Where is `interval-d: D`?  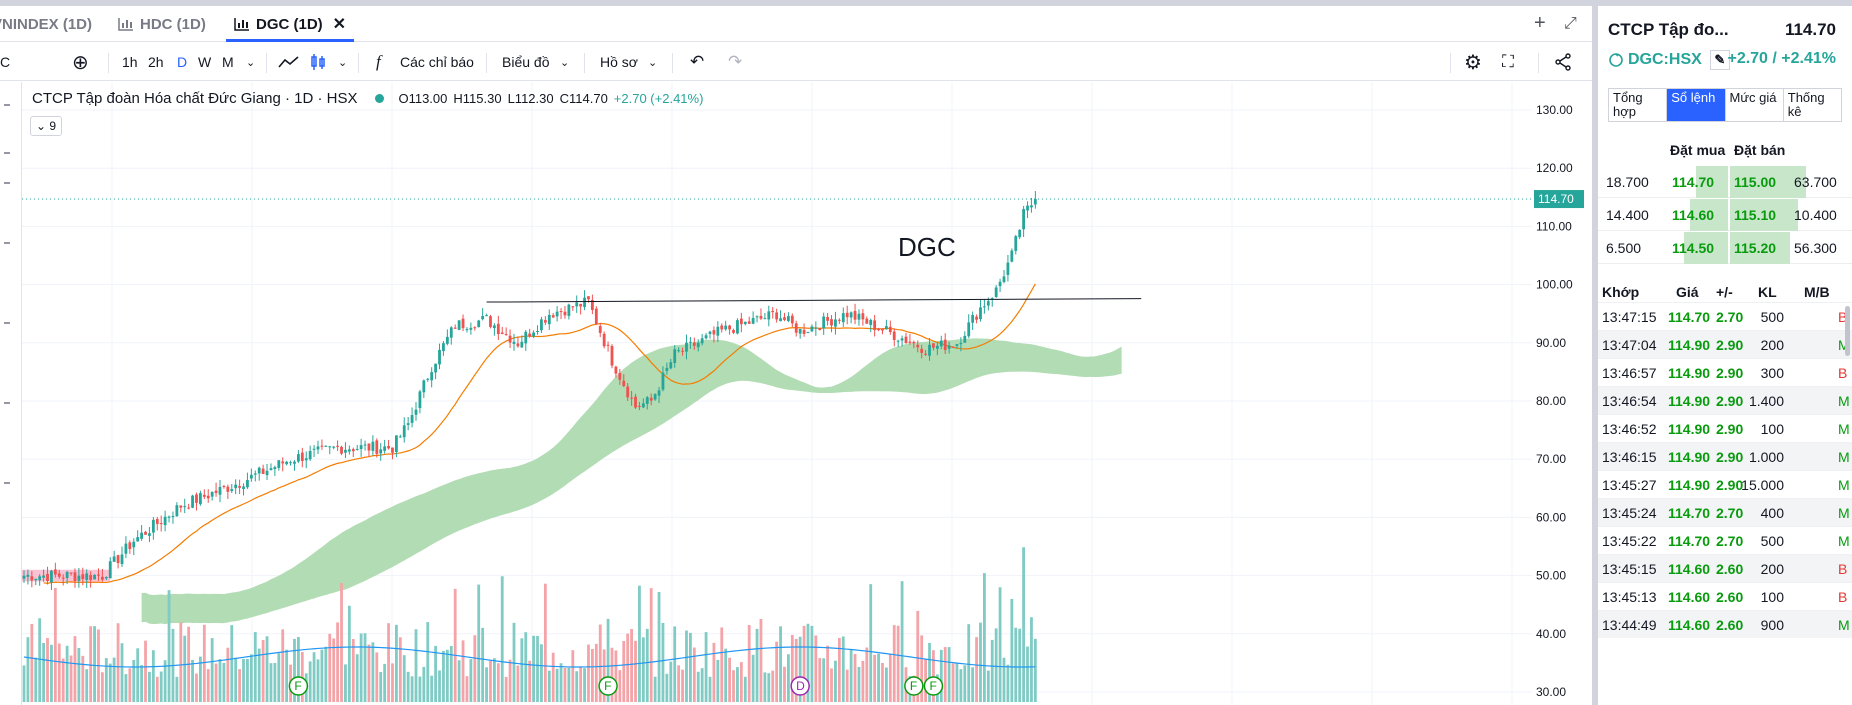
interval-d: D is located at coordinates (182, 62).